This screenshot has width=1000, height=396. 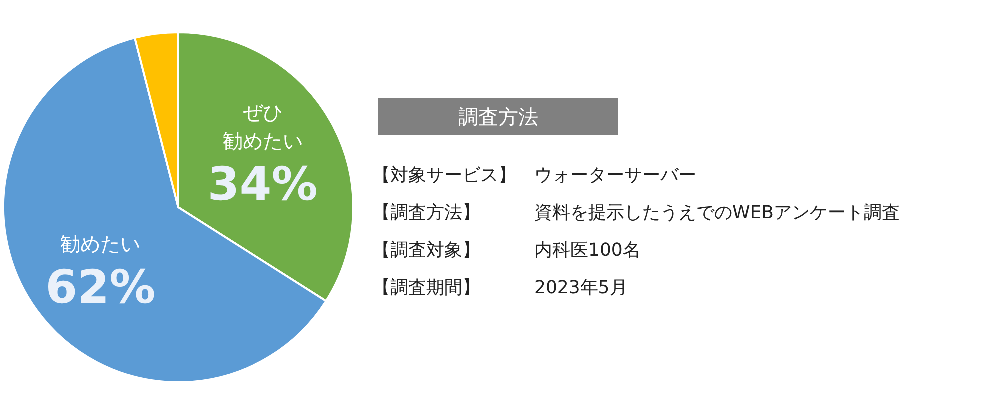 I want to click on text: 調査方法, so click(x=498, y=117).